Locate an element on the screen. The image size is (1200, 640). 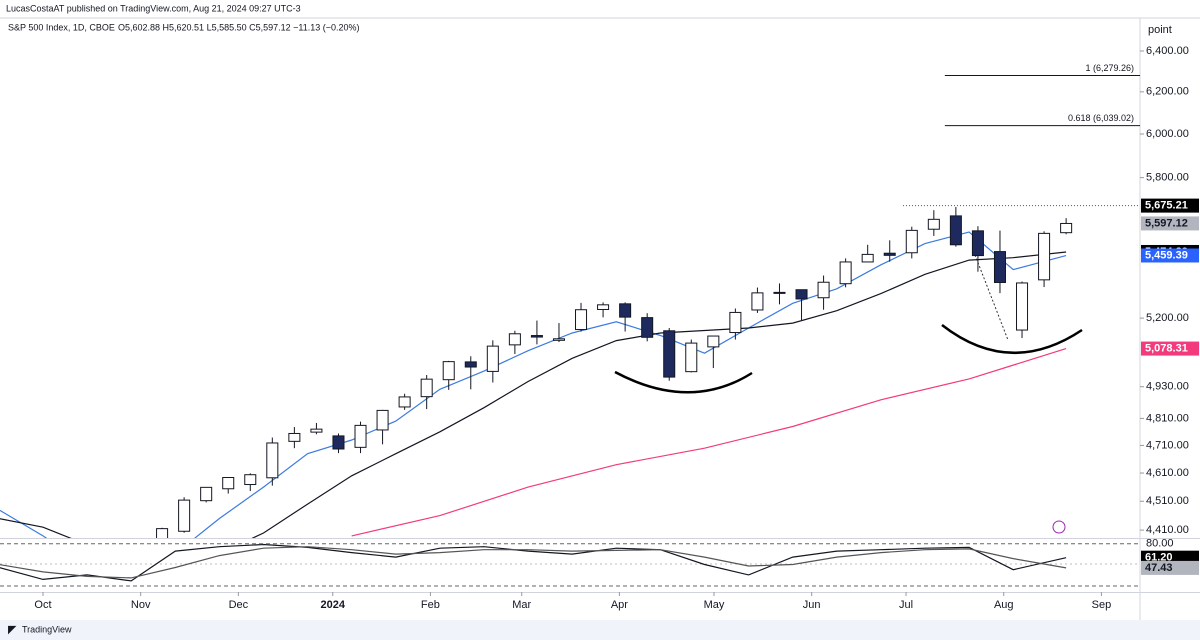
rsi-label: 47.43 is located at coordinates (1159, 568).